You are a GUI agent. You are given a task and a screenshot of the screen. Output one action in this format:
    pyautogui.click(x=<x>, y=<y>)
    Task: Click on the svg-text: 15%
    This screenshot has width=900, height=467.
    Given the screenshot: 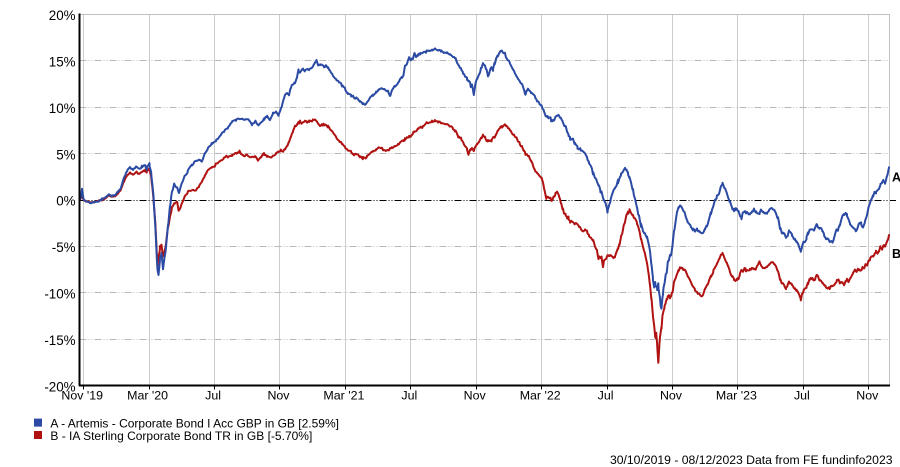 What is the action you would take?
    pyautogui.click(x=62, y=61)
    